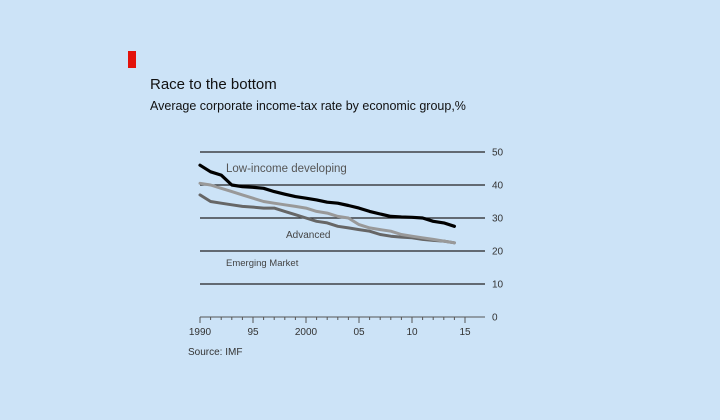 This screenshot has height=420, width=720. I want to click on y-tick-label: 0, so click(495, 318).